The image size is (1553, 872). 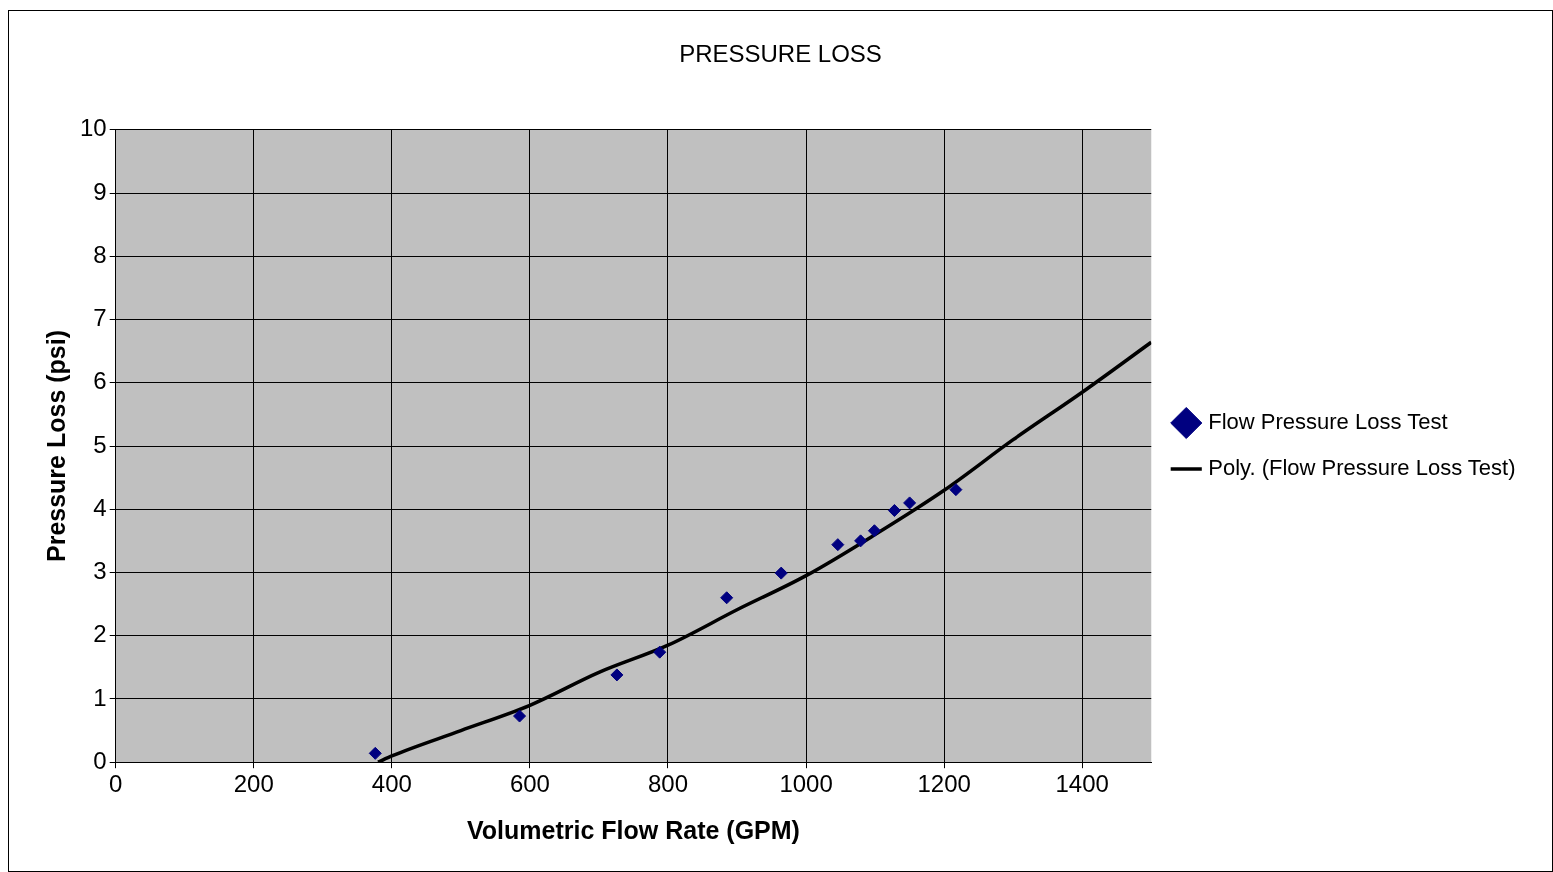 What do you see at coordinates (944, 784) in the screenshot?
I see `x-tick-label: 1200` at bounding box center [944, 784].